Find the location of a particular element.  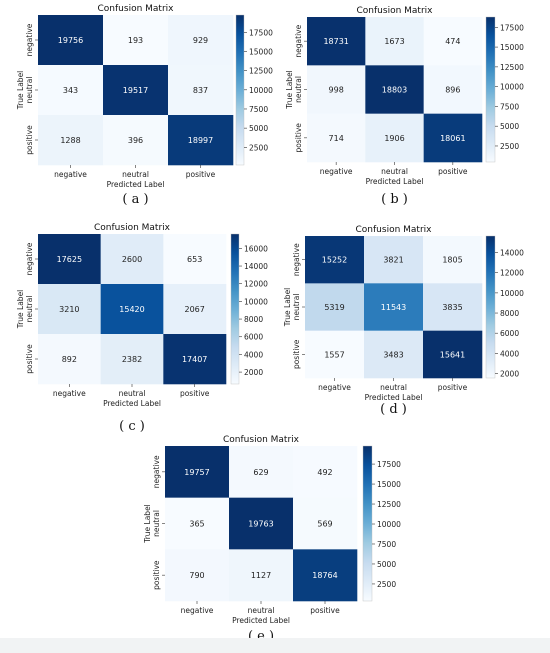

cell-value-label: 19763 is located at coordinates (260, 524).